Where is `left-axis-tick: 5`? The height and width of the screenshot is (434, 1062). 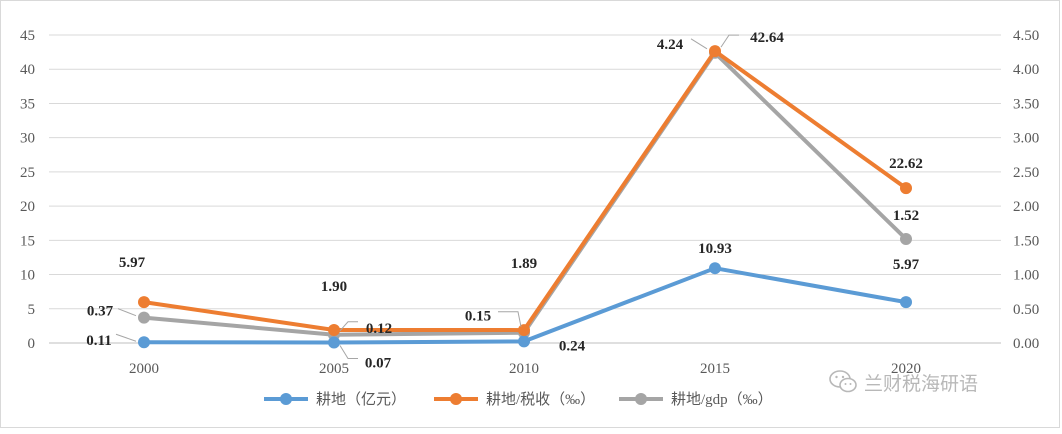 left-axis-tick: 5 is located at coordinates (32, 310).